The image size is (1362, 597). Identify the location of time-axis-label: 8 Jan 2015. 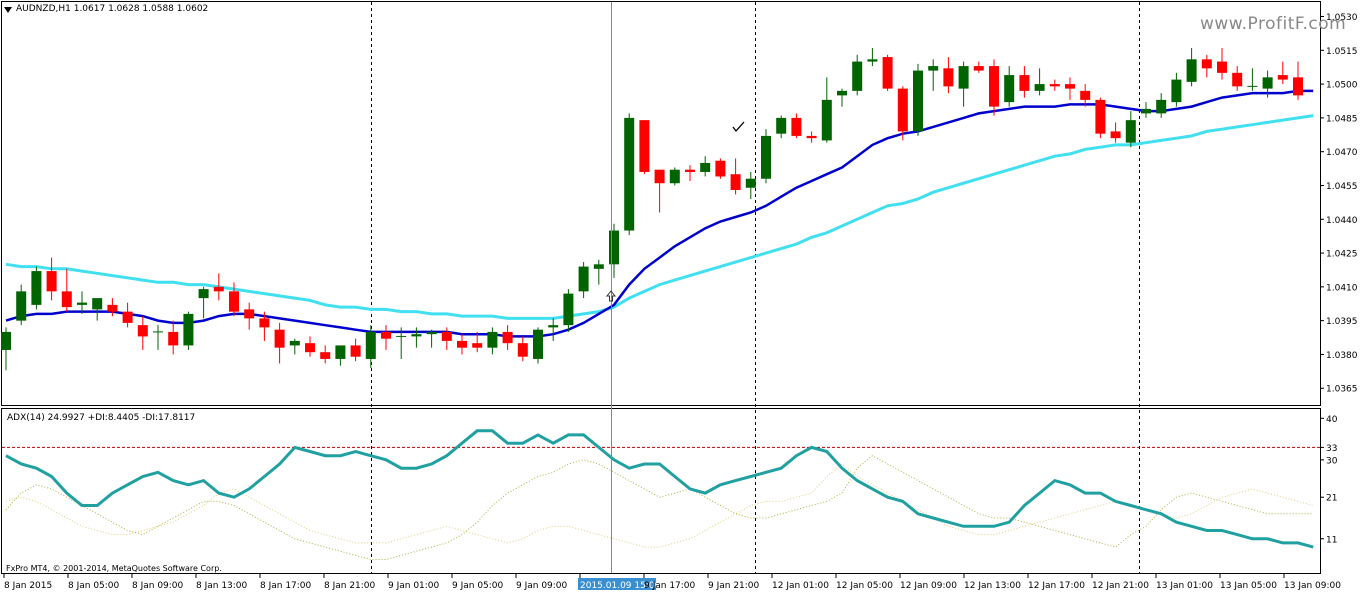
(28, 586).